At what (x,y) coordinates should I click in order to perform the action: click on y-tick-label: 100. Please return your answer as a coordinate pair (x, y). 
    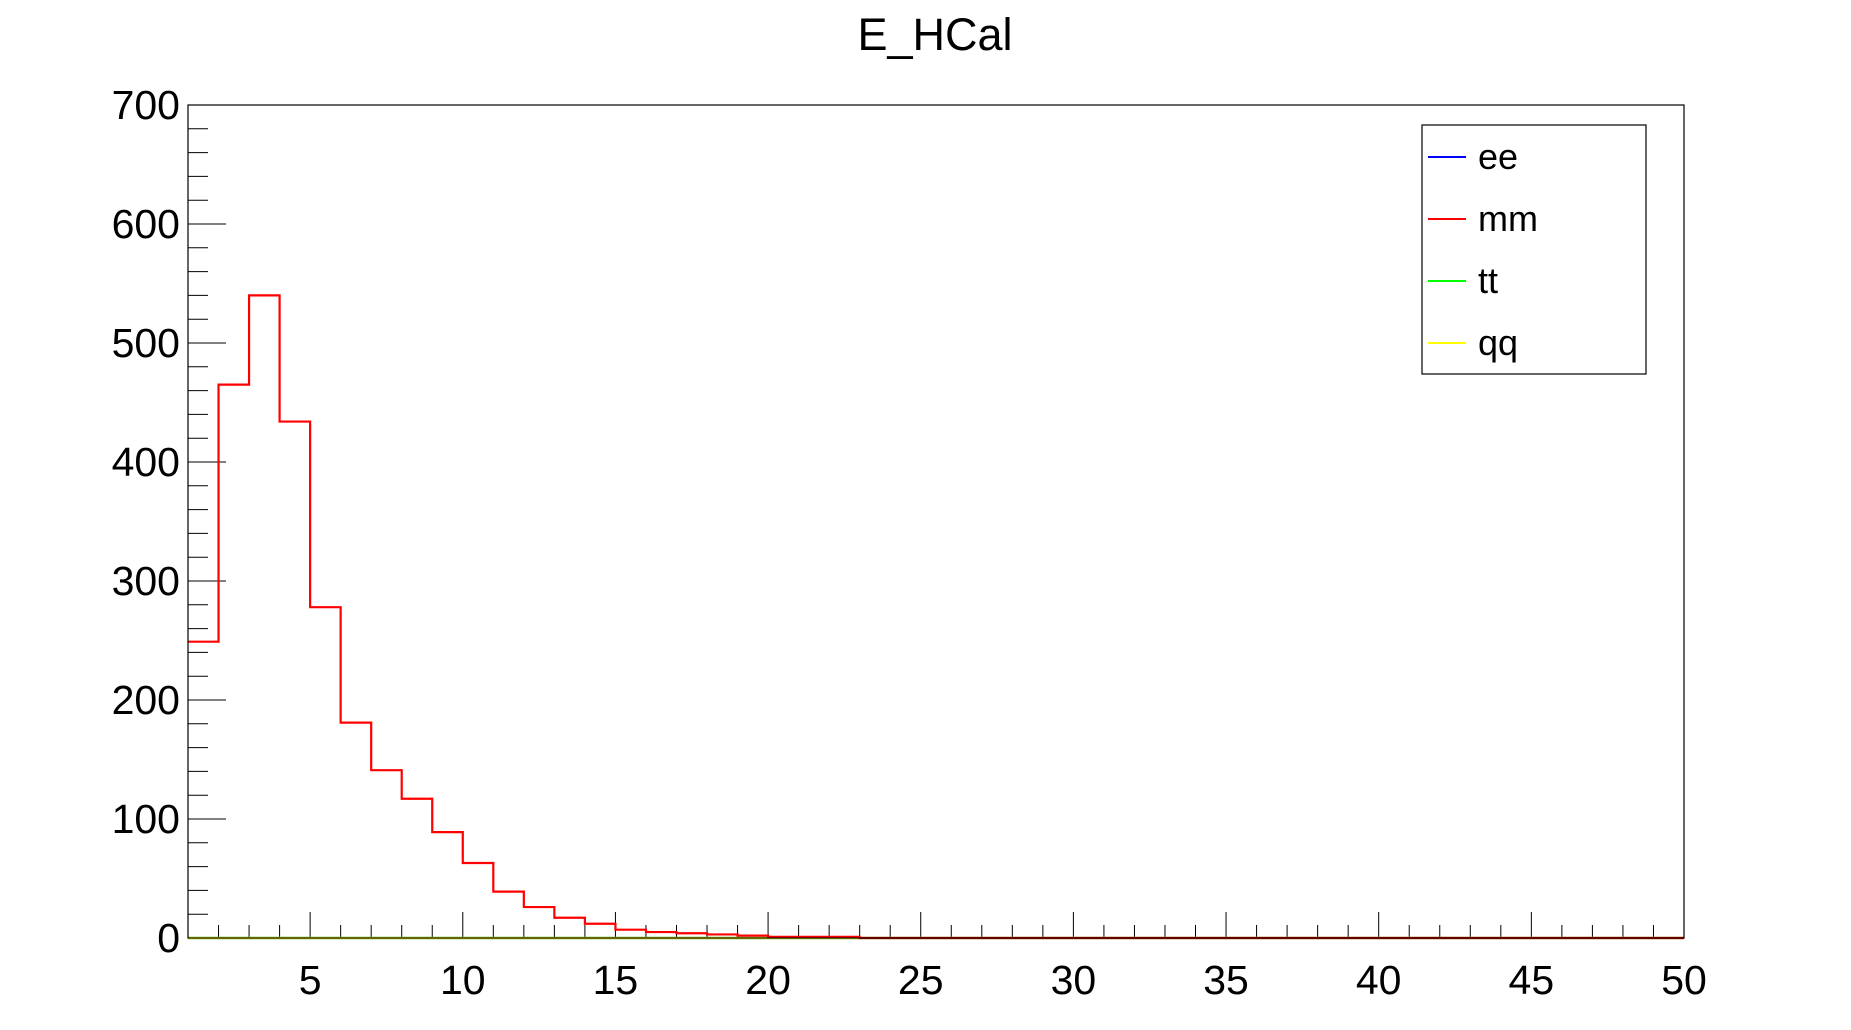
    Looking at the image, I should click on (146, 819).